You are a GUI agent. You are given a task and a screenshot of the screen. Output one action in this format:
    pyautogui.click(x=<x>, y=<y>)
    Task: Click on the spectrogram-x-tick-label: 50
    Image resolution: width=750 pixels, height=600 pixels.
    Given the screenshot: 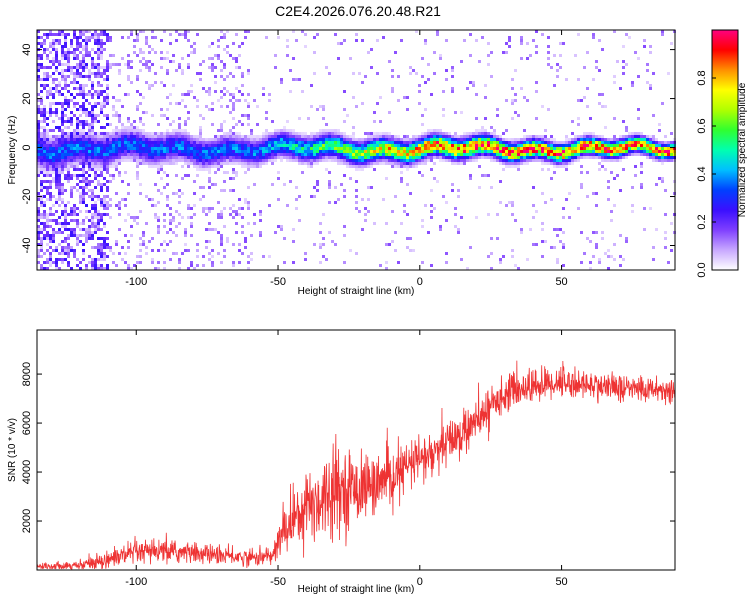 What is the action you would take?
    pyautogui.click(x=561, y=282)
    